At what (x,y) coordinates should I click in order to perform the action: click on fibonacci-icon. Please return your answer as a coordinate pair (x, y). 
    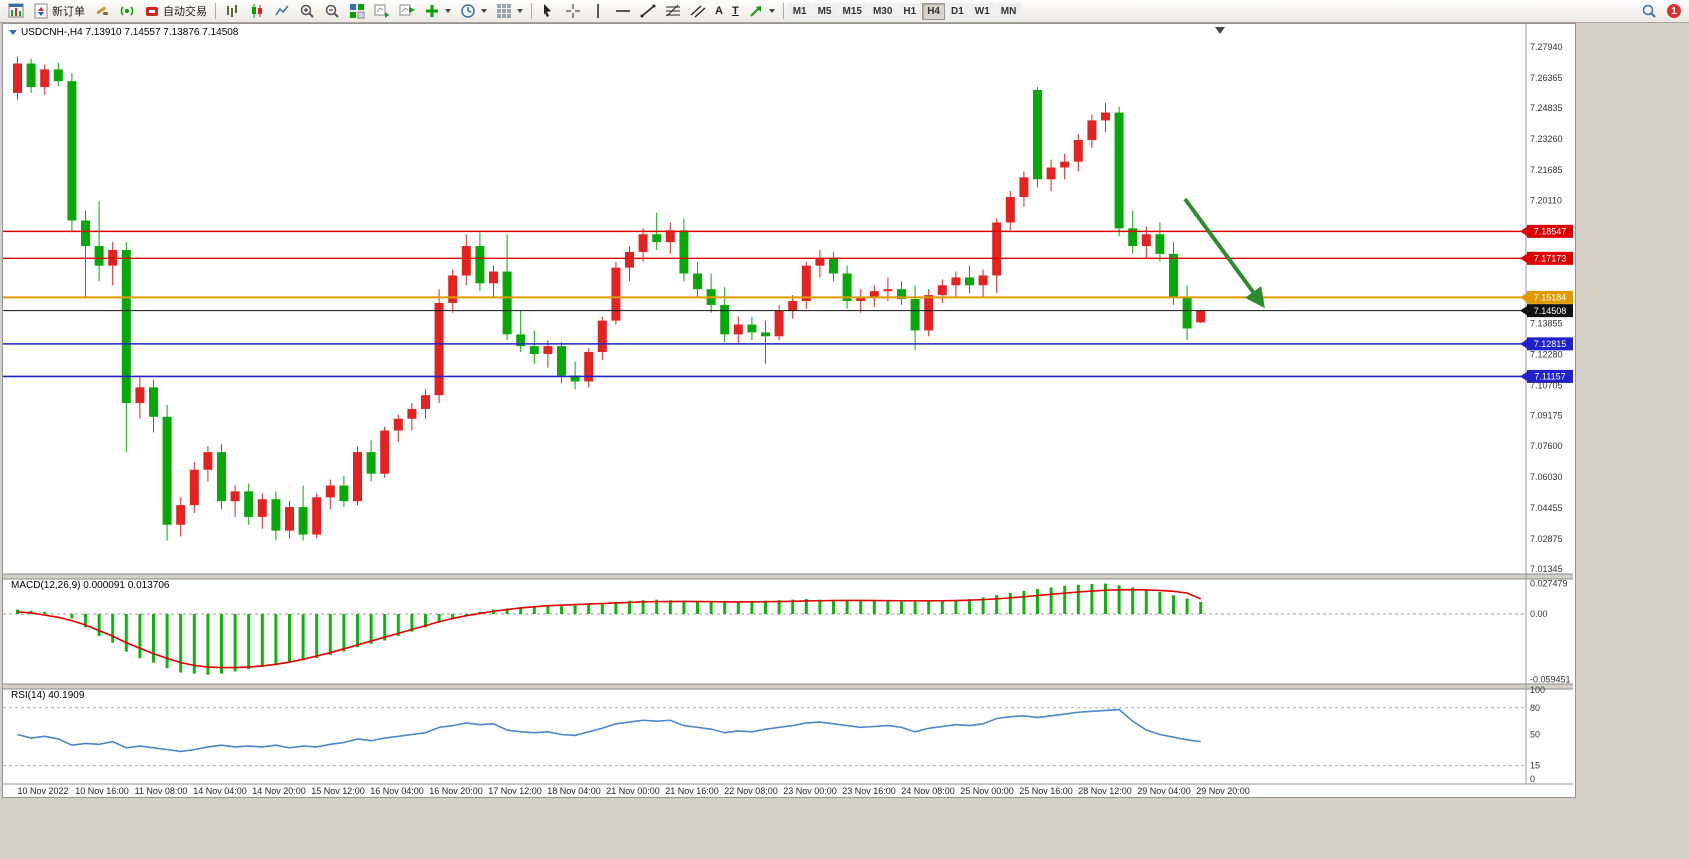
    Looking at the image, I should click on (673, 10).